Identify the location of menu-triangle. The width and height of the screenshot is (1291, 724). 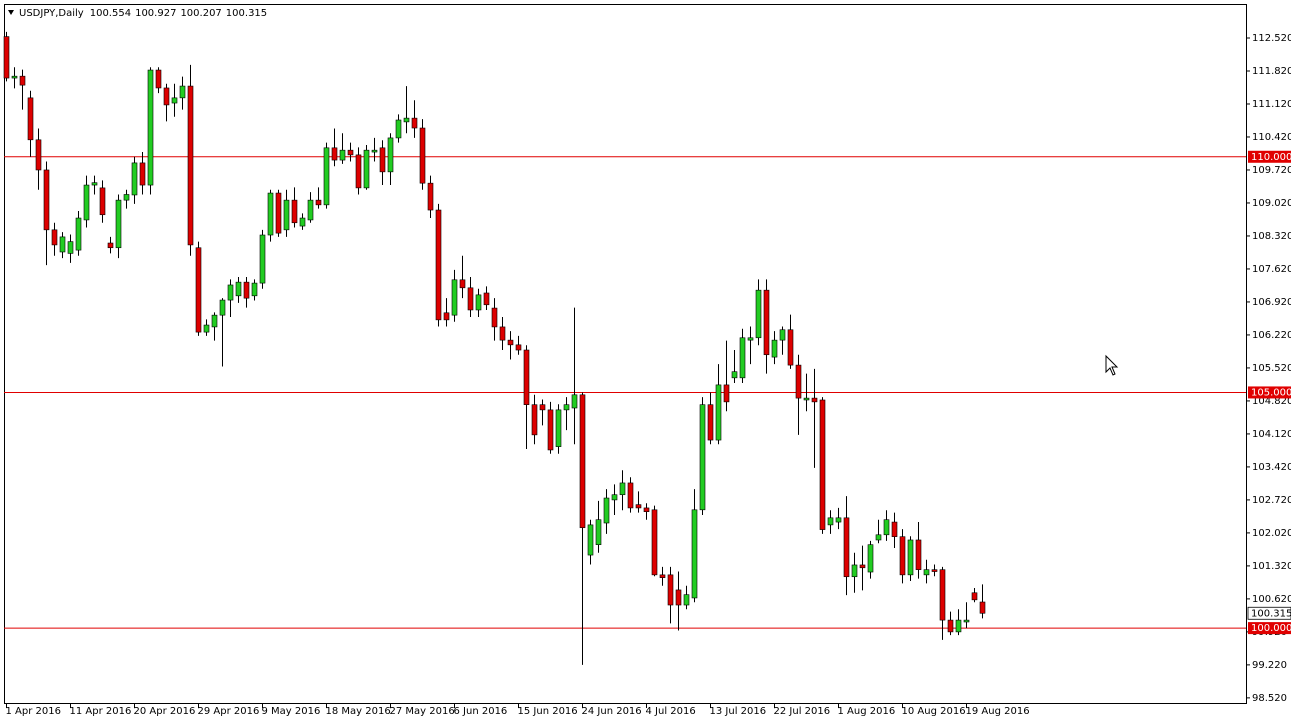
(11, 12).